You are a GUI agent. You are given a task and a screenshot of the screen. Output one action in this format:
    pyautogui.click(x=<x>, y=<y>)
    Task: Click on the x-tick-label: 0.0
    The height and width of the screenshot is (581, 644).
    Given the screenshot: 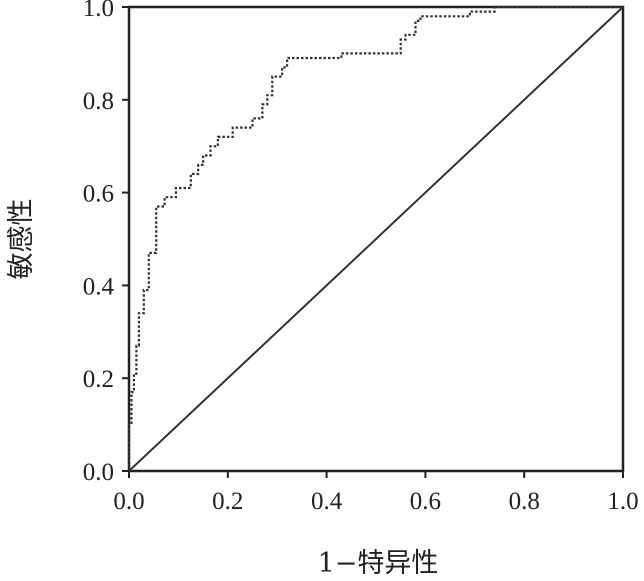 What is the action you would take?
    pyautogui.click(x=128, y=501)
    